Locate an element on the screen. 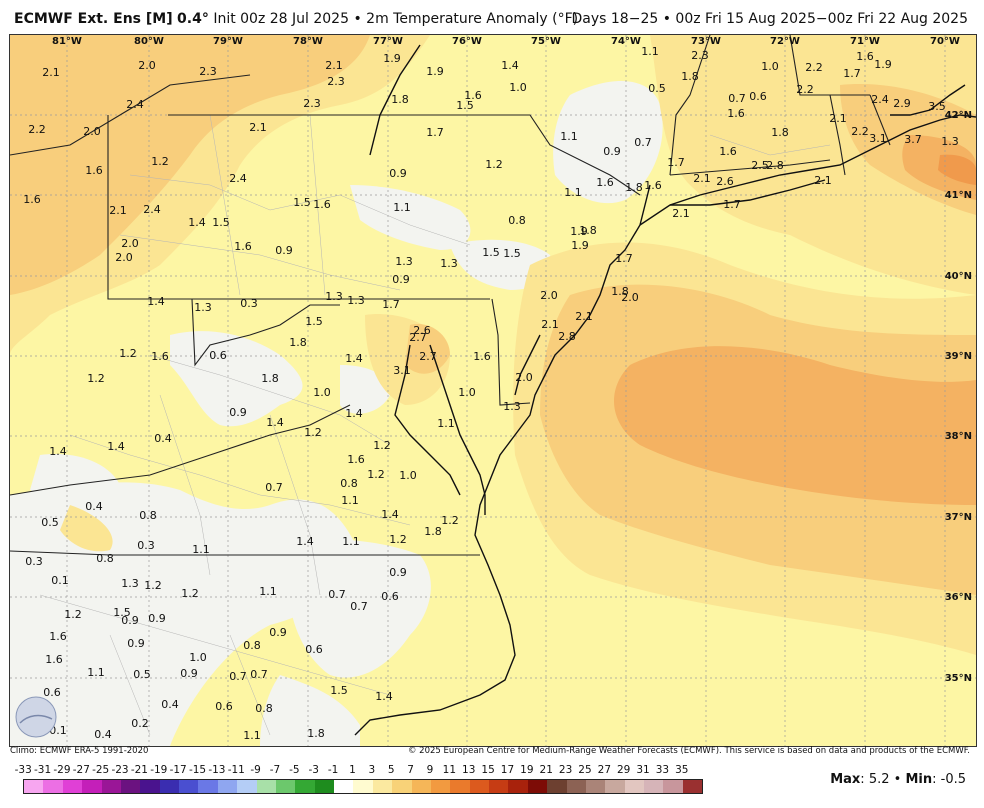 The height and width of the screenshot is (808, 984). scale-tick-label: 15 is located at coordinates (488, 770).